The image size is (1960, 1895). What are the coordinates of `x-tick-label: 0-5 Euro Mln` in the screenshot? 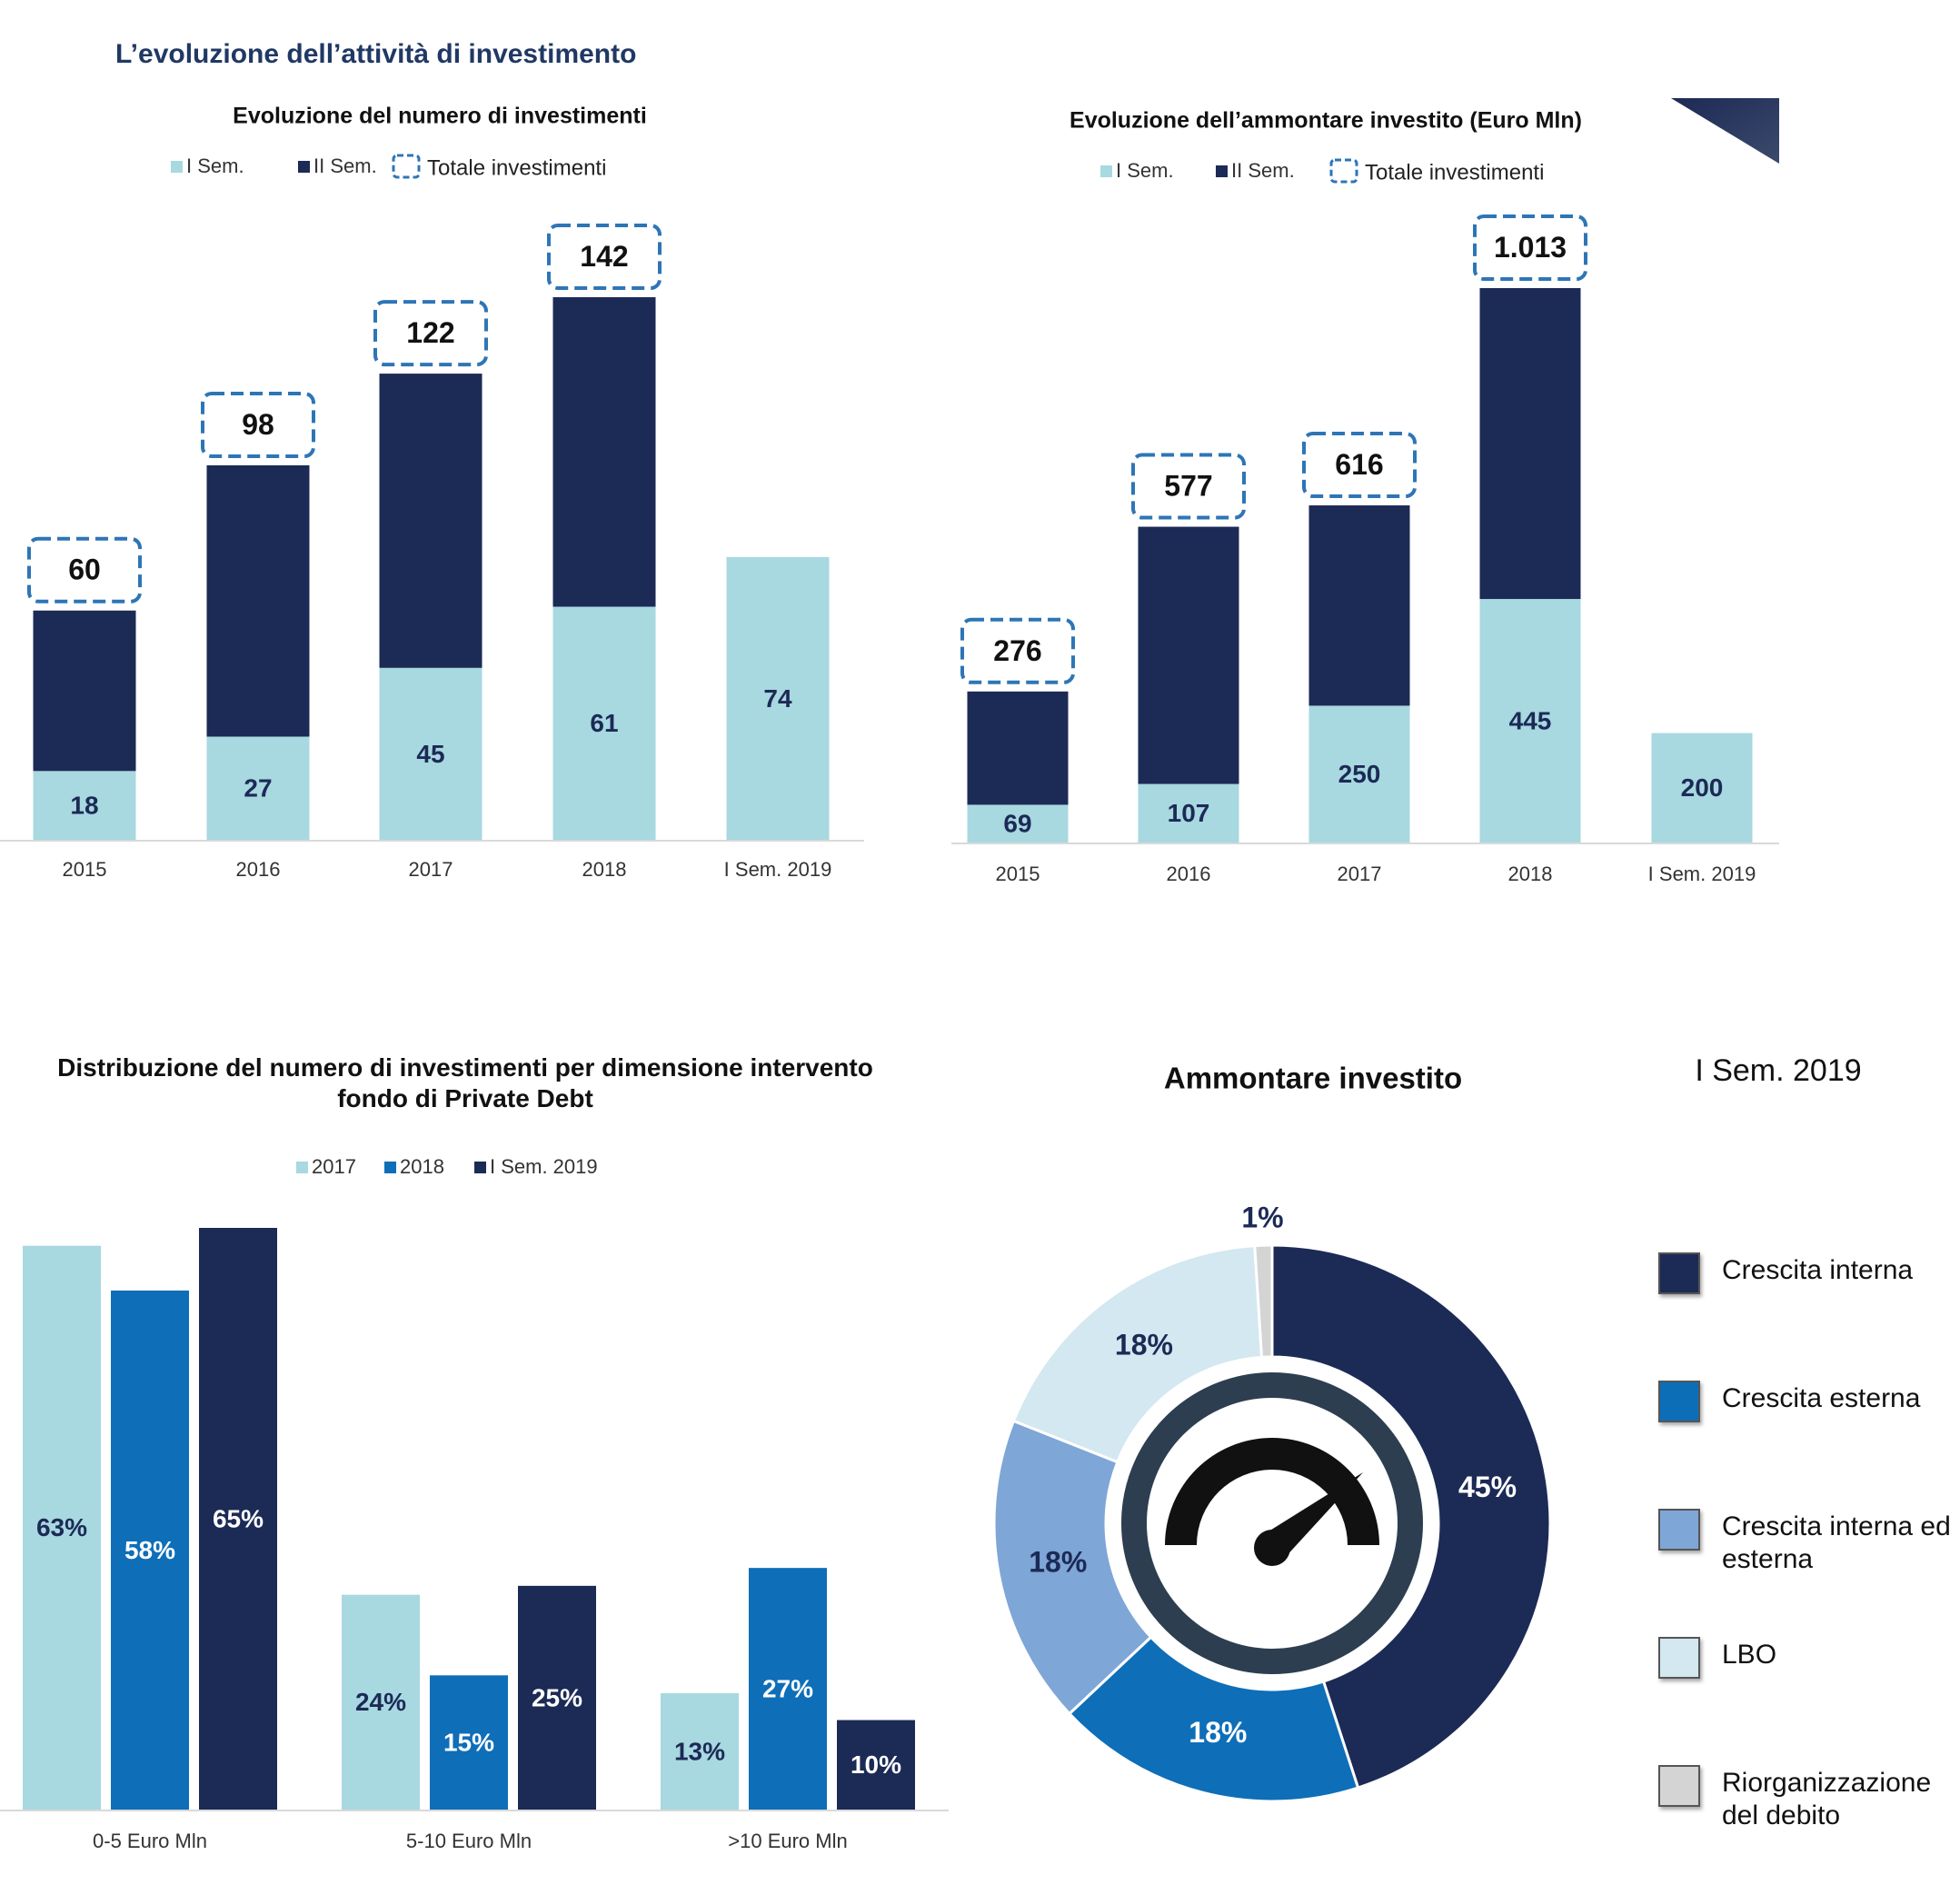 It's located at (150, 1841).